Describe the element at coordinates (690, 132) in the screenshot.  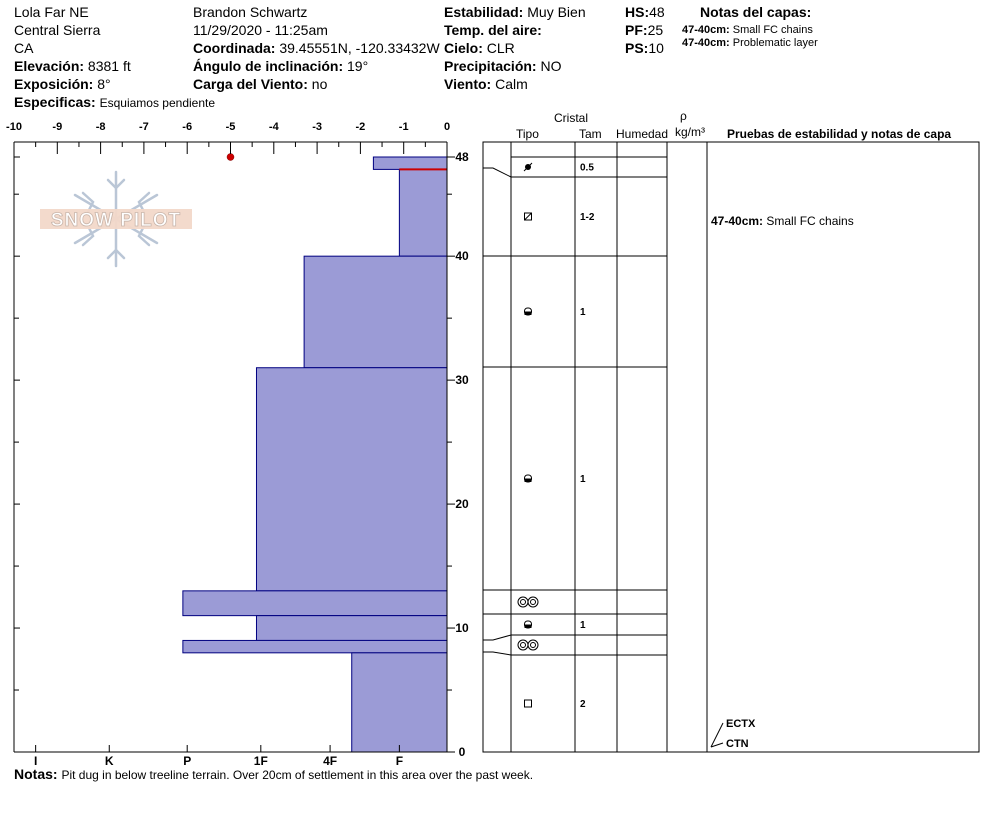
I see `density-unit: kg/m³` at that location.